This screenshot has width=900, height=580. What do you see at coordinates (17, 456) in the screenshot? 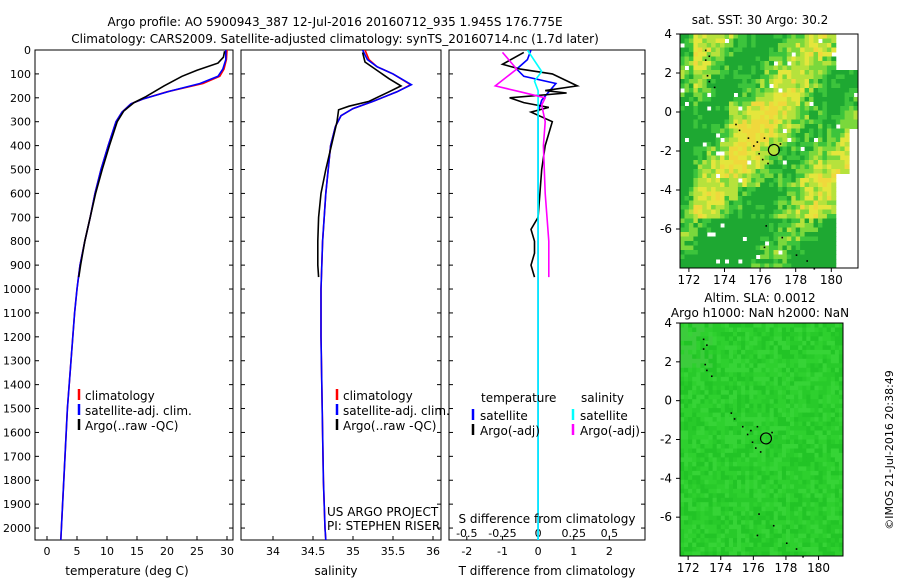
I see `y-tick-label: 1700` at bounding box center [17, 456].